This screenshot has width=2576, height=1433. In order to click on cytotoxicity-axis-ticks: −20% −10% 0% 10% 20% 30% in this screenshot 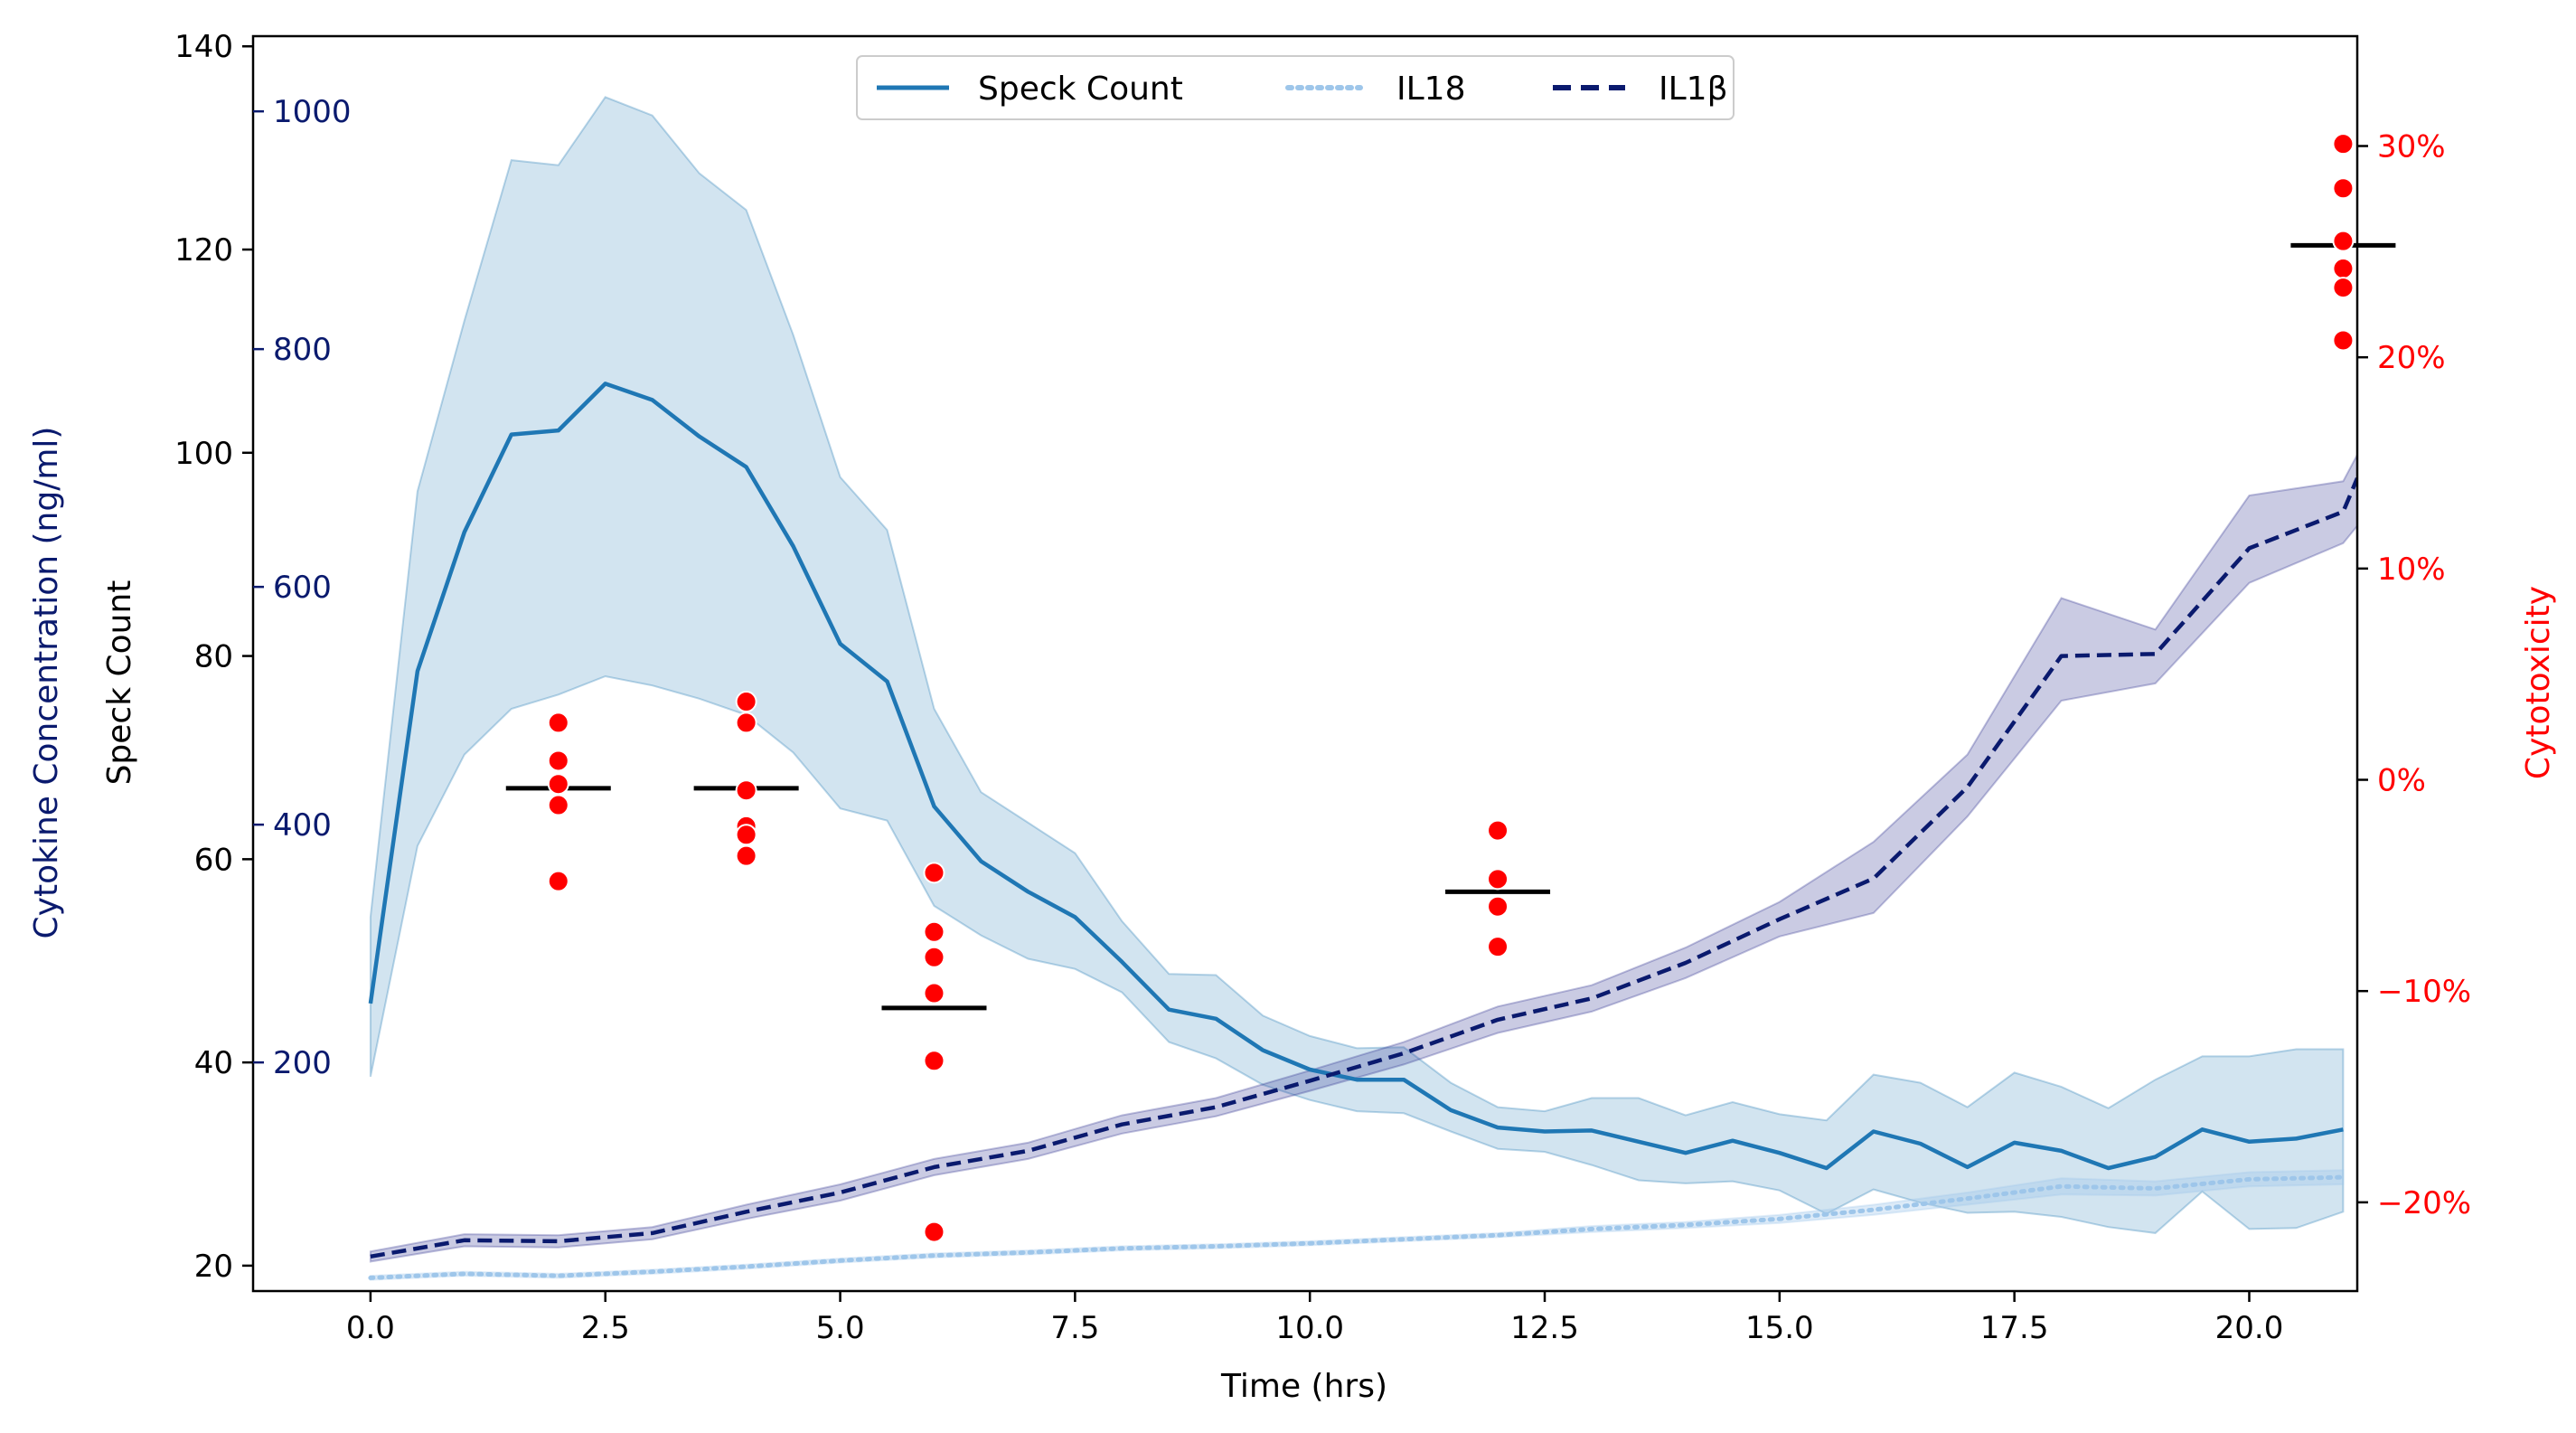, I will do `click(2414, 675)`.